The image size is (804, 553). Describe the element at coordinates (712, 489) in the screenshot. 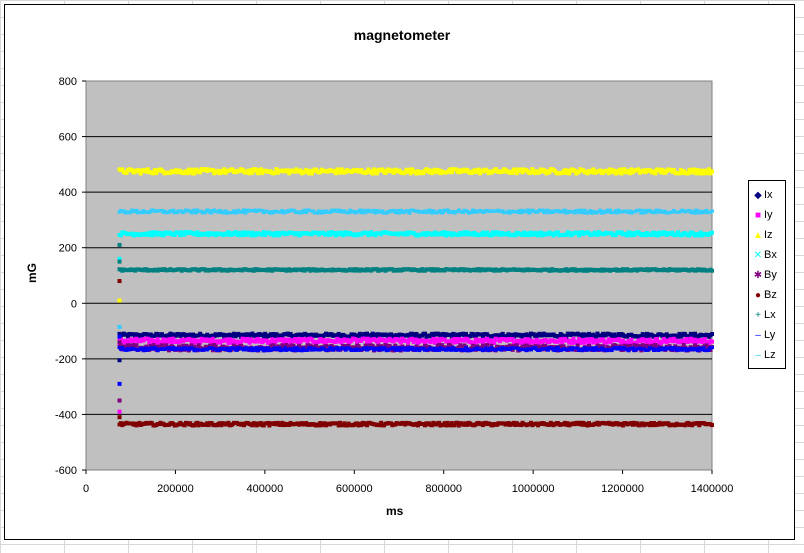

I see `x-tick-label: 1400000` at that location.